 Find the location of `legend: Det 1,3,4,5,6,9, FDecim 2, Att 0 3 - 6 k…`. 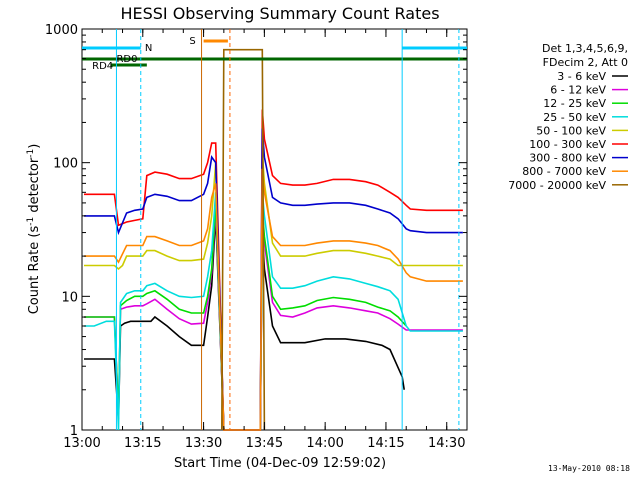

legend: Det 1,3,4,5,6,9, FDecim 2, Att 0 3 - 6 k… is located at coordinates (568, 117).